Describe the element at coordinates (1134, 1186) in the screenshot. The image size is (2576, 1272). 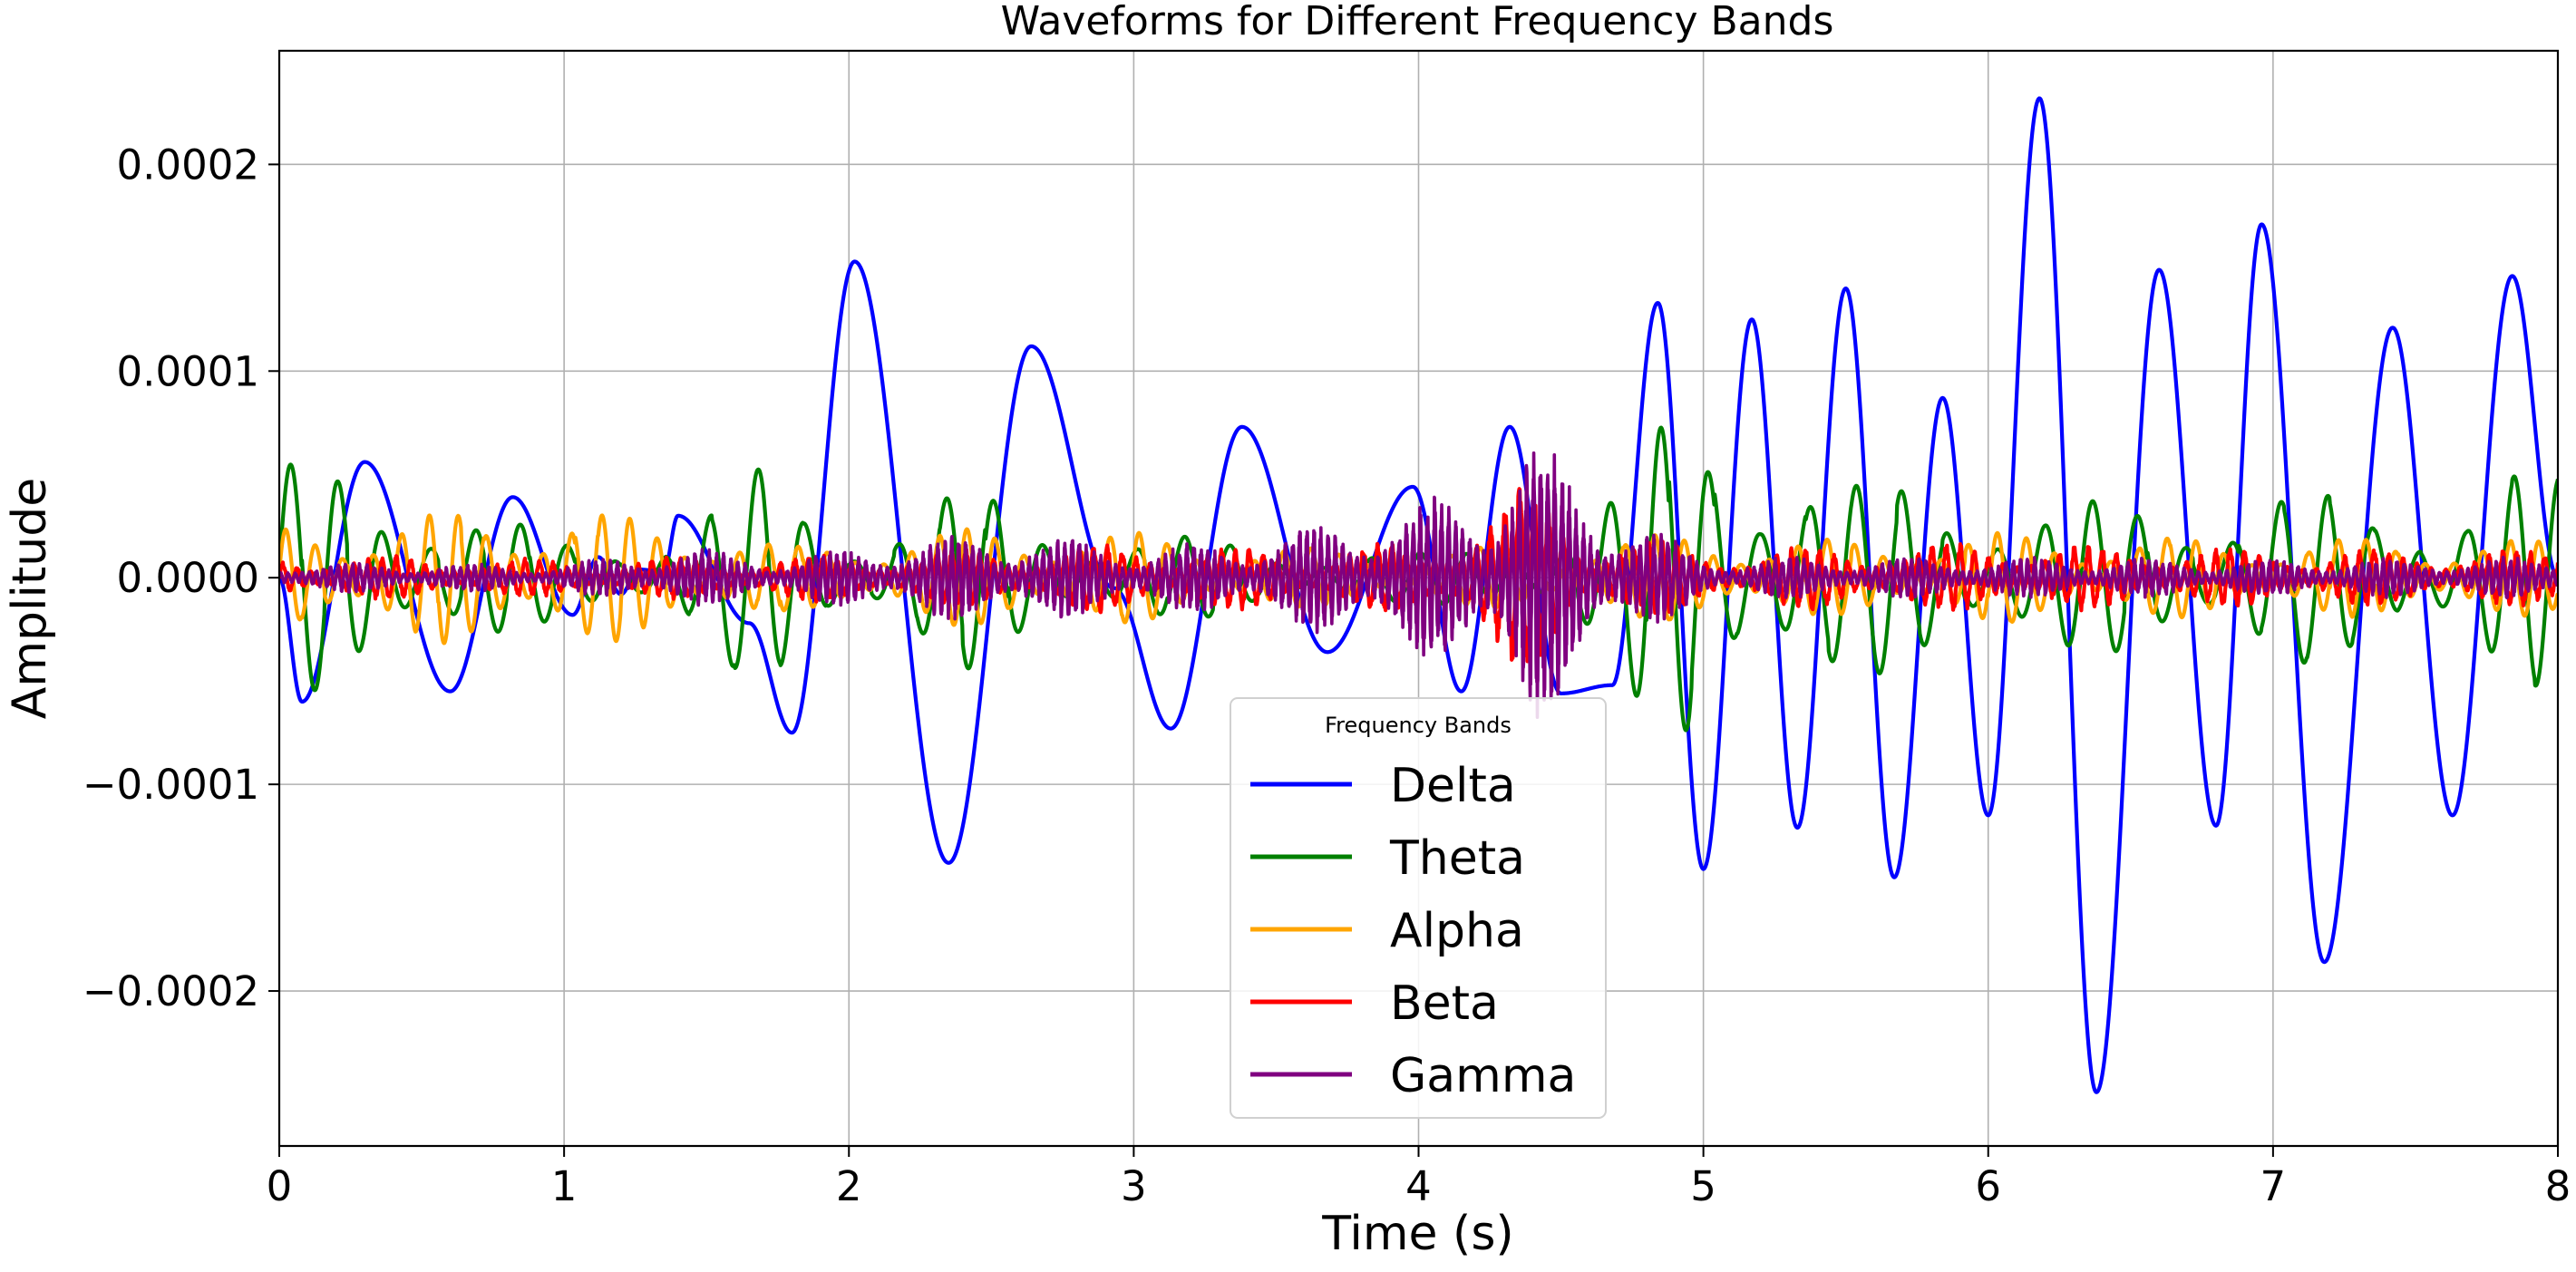
I see `x-tick-label: 3` at that location.